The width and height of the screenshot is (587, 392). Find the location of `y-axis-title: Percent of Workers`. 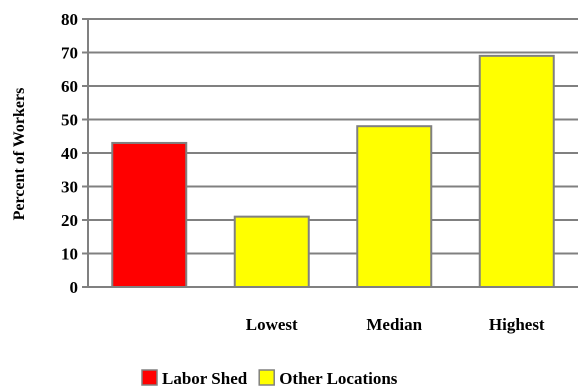

y-axis-title: Percent of Workers is located at coordinates (19, 154).